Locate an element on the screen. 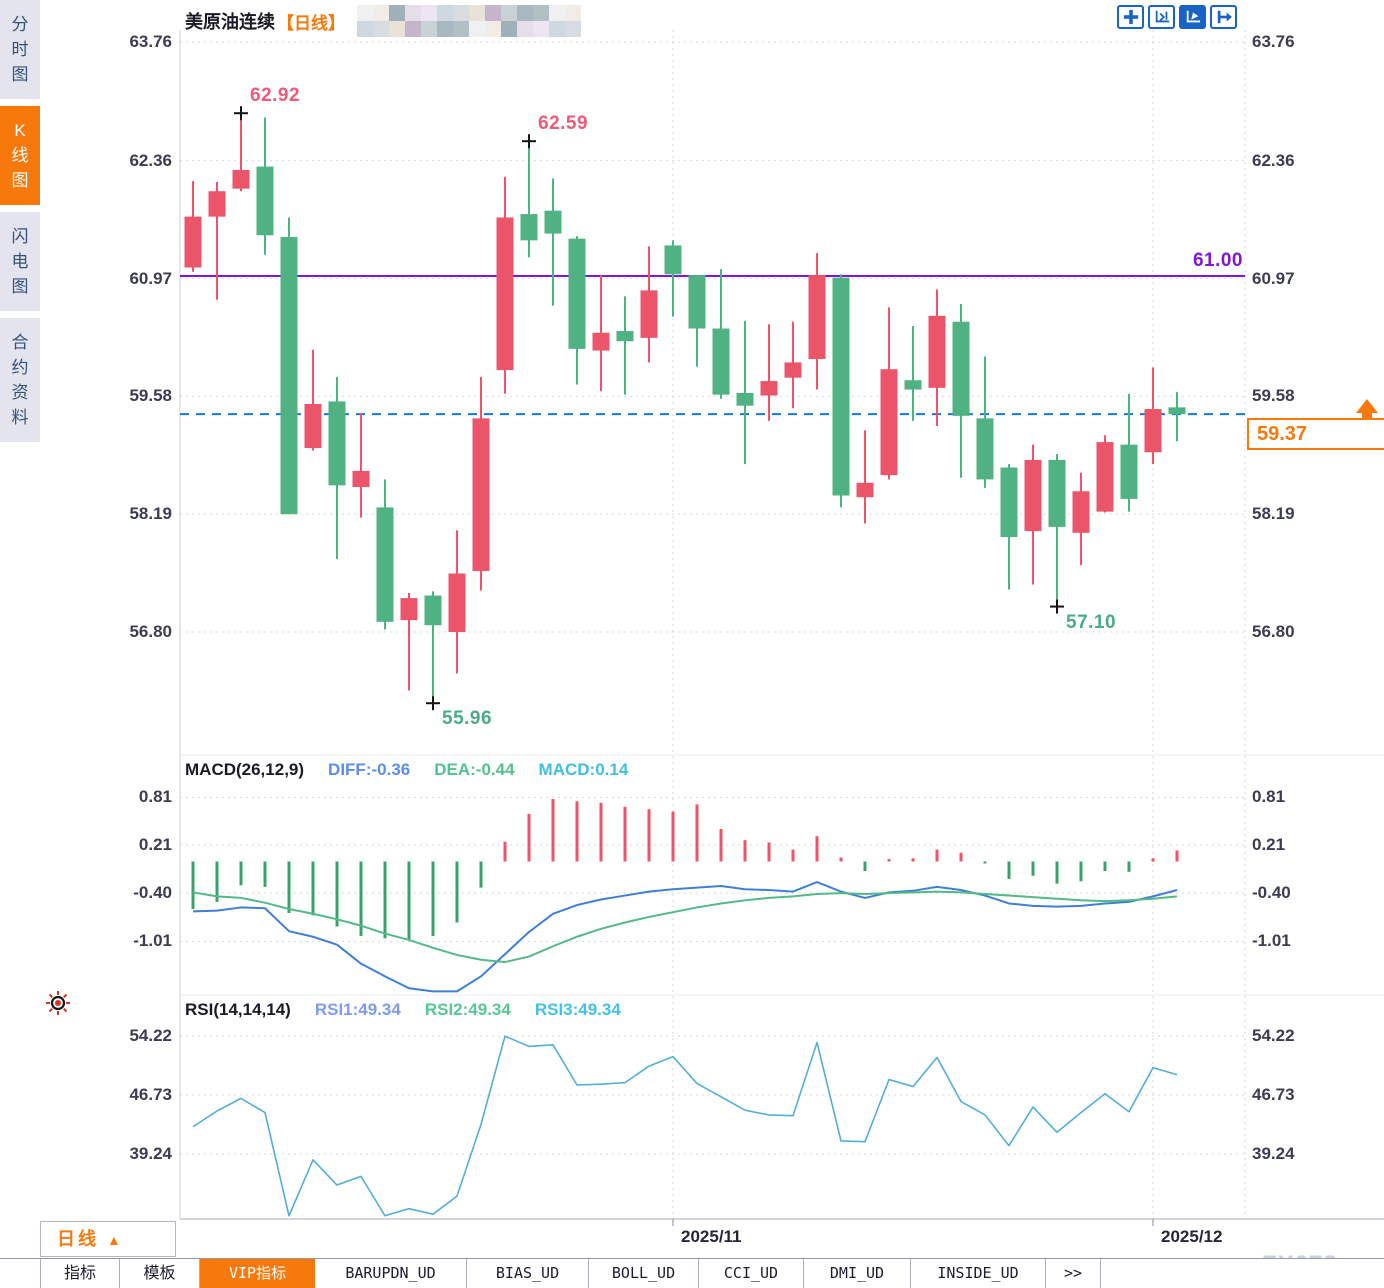 The height and width of the screenshot is (1288, 1384). rsi-title: RSI(14,14,14) is located at coordinates (238, 1009).